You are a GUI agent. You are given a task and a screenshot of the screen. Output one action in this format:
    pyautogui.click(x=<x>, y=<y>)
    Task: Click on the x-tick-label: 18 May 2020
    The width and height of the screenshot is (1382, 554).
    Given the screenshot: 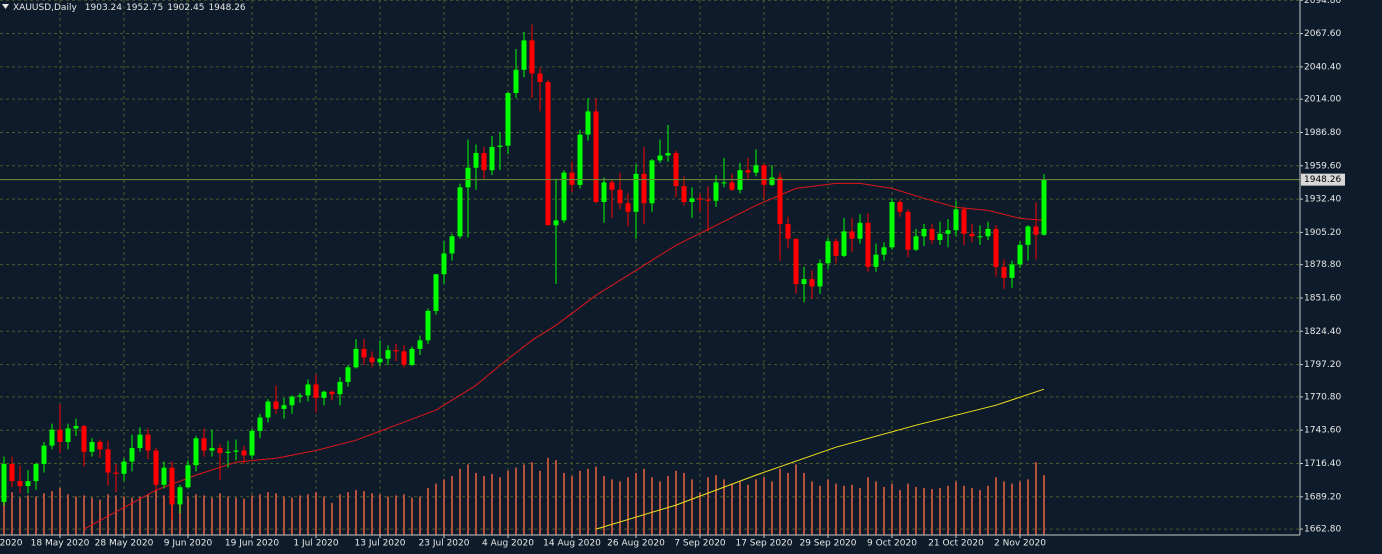 What is the action you would take?
    pyautogui.click(x=60, y=544)
    